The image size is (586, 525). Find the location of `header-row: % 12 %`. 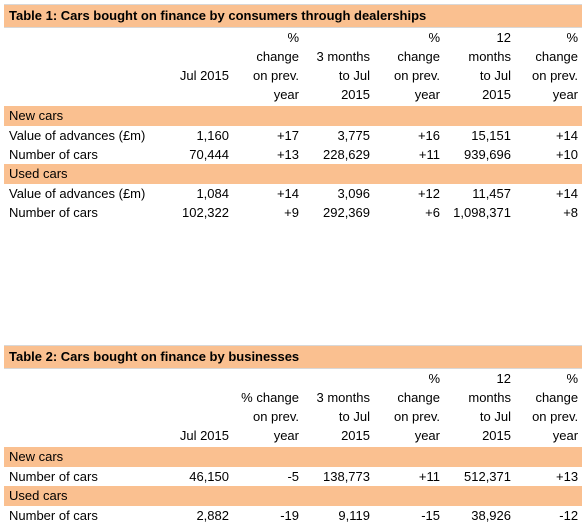

header-row: % 12 % is located at coordinates (293, 379).